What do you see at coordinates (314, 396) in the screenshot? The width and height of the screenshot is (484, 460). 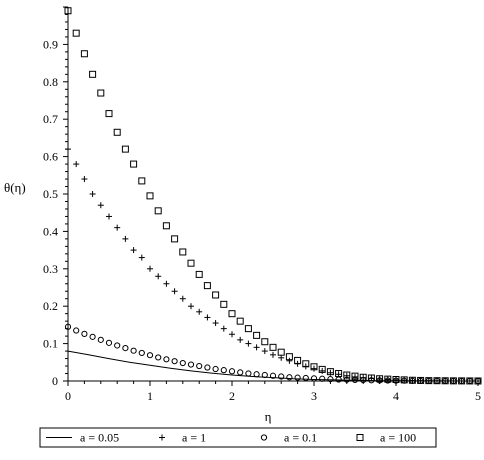 I see `x-tick-label: 3` at bounding box center [314, 396].